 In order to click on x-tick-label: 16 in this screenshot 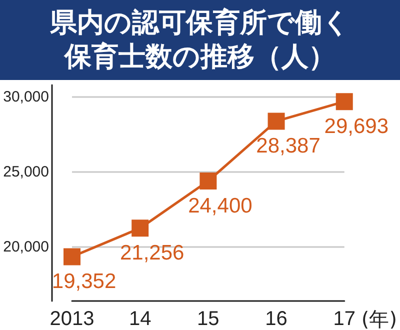, I will do `click(276, 319)`.